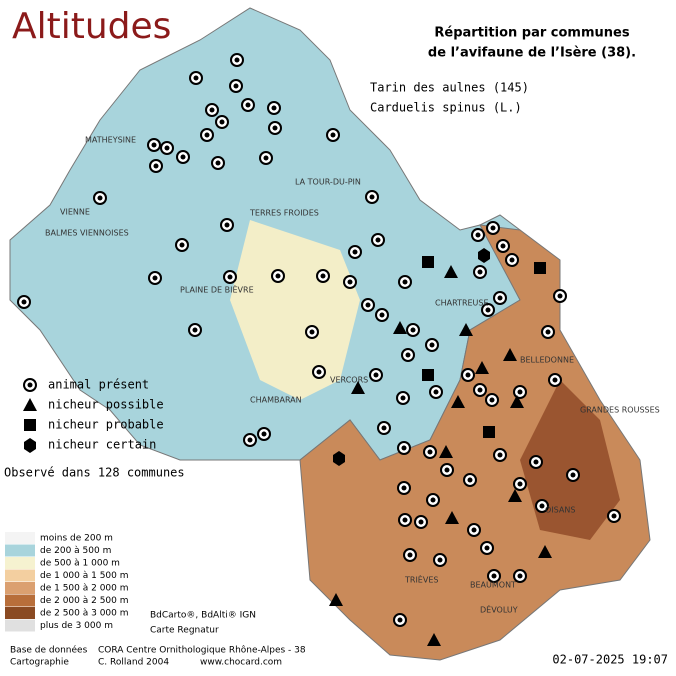 Image resolution: width=676 pixels, height=676 pixels. Describe the element at coordinates (217, 289) in the screenshot. I see `place-label: PLAINE DE BIÈVRE` at that location.